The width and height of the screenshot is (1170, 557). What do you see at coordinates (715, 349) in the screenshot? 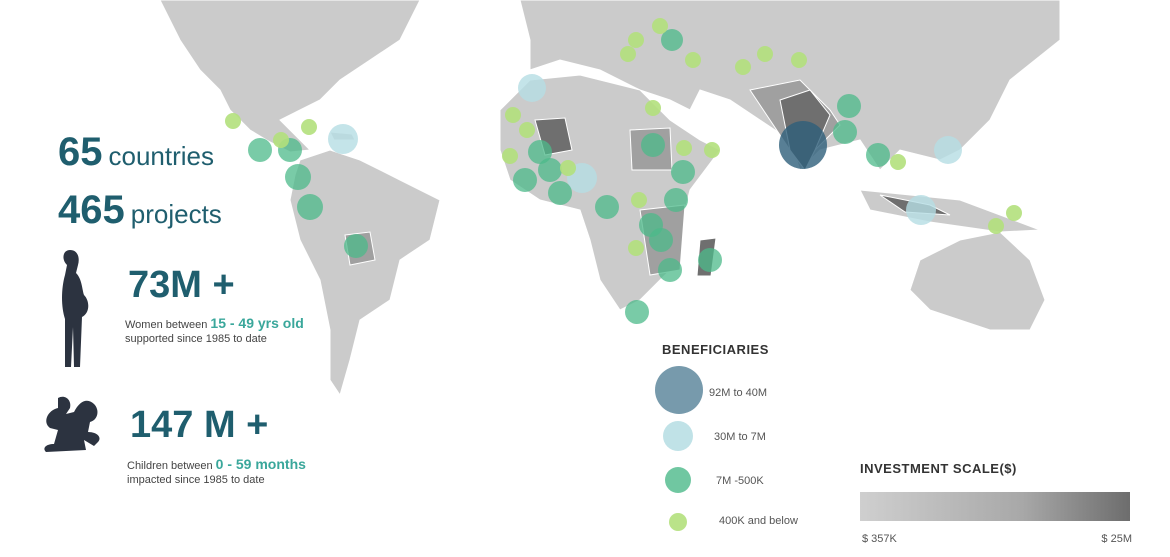
I see `legend-title: BENEFICIARIES` at bounding box center [715, 349].